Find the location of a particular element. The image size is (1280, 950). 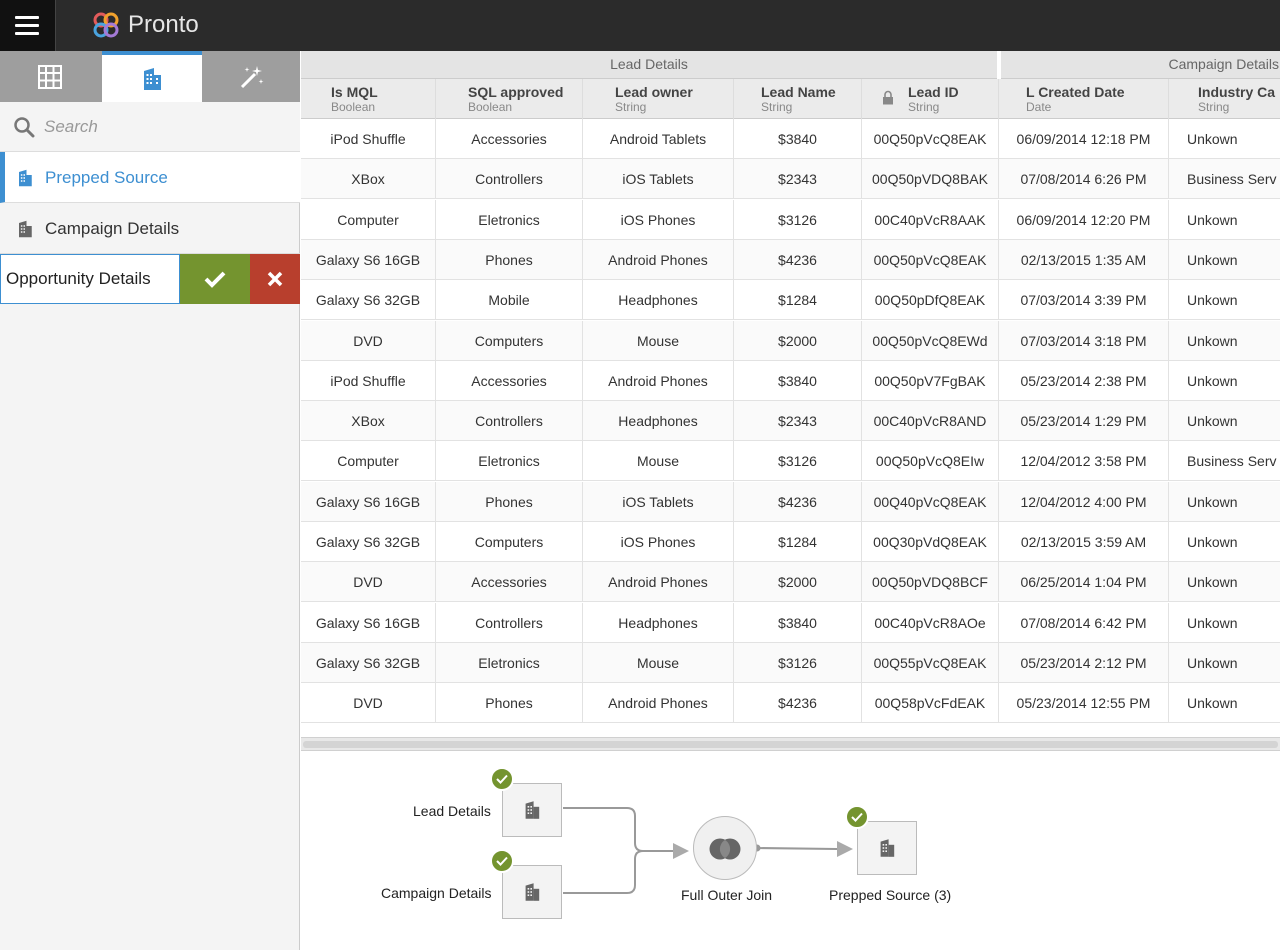

rename-source-input is located at coordinates (90, 279).